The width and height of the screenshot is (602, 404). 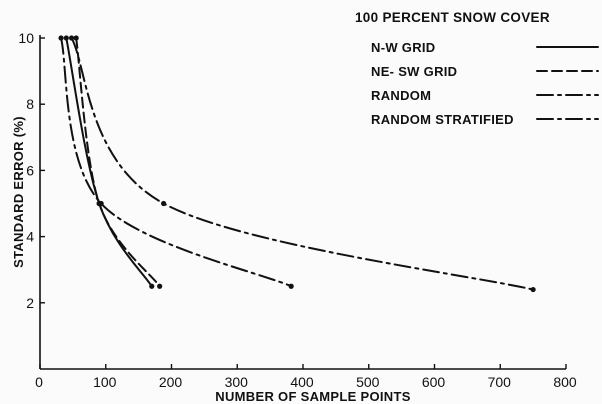 I want to click on legend-label-random: RANDOM, so click(x=401, y=95).